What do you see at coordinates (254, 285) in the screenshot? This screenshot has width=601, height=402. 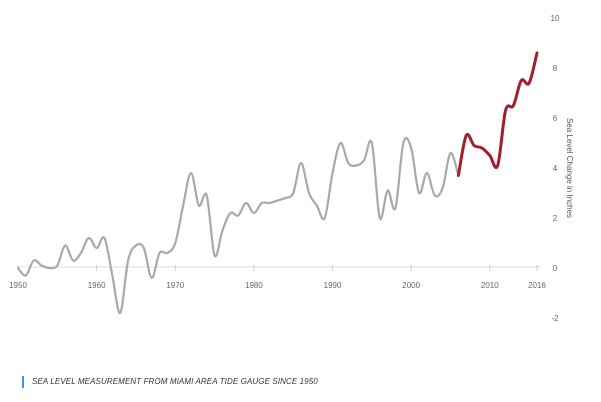 I see `x-tick-label: 1980` at bounding box center [254, 285].